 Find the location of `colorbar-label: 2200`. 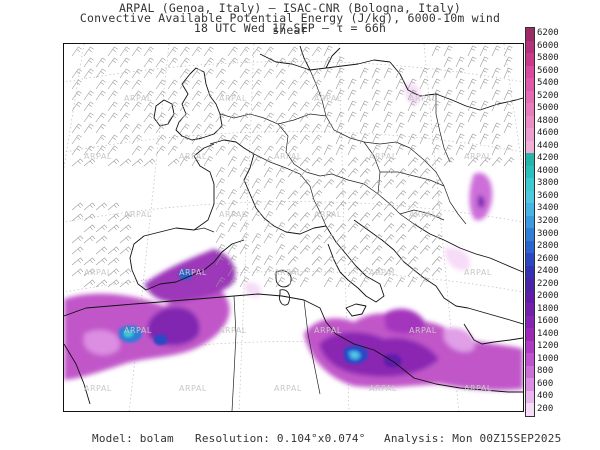

colorbar-label: 2200 is located at coordinates (548, 283).